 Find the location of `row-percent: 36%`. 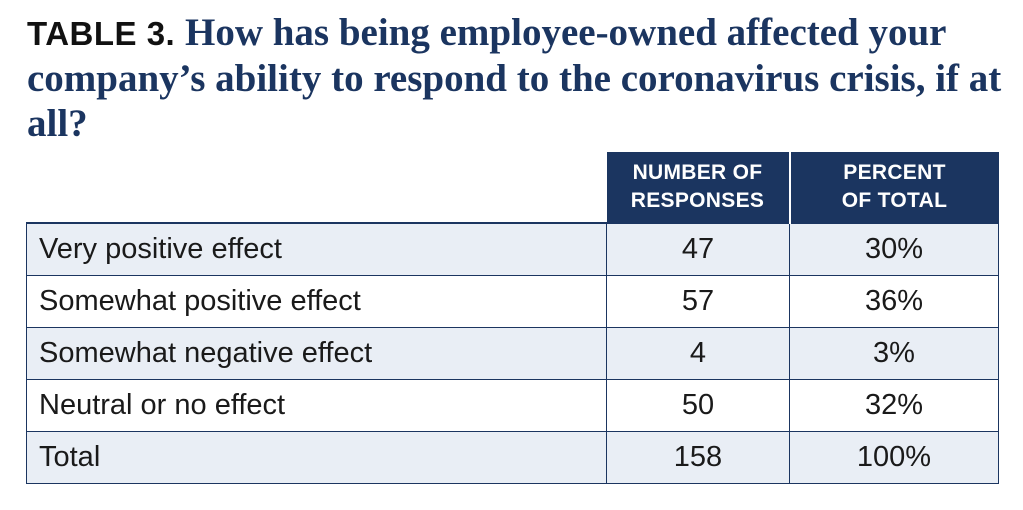

row-percent: 36% is located at coordinates (894, 301).